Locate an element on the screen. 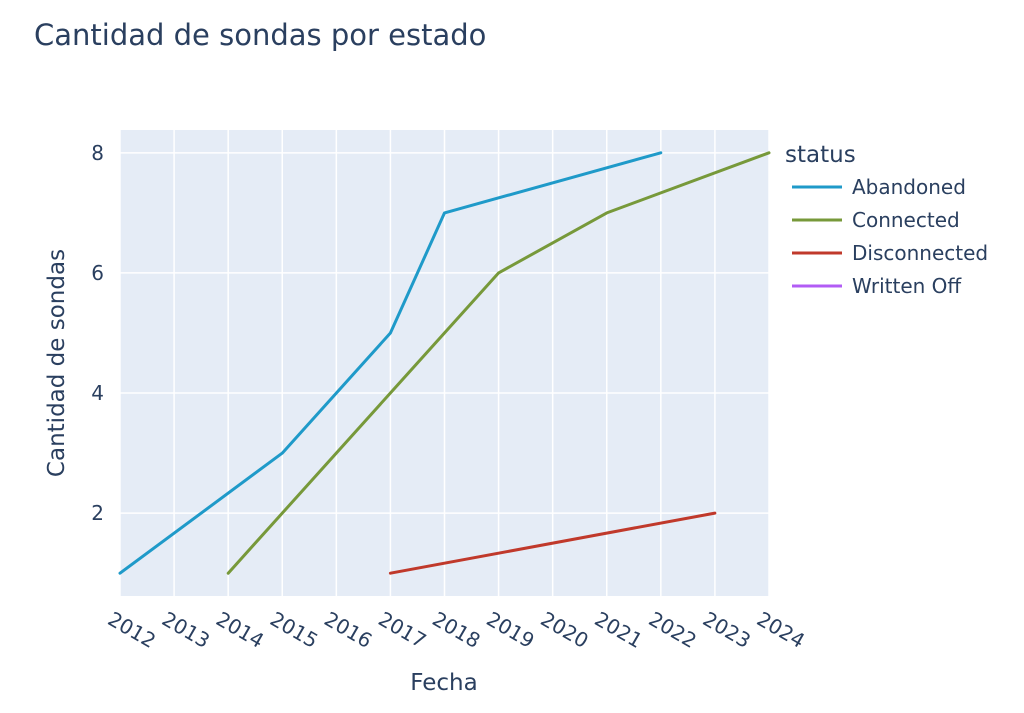 Image resolution: width=1024 pixels, height=713 pixels. x-tick-label: 2016 is located at coordinates (348, 630).